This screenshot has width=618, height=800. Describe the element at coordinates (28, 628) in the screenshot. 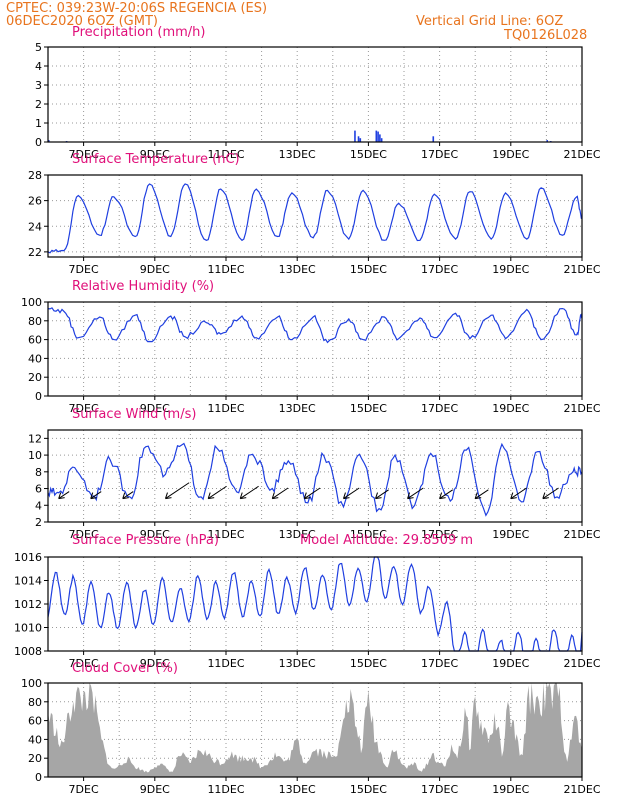

I see `ytick-label: 1010` at that location.